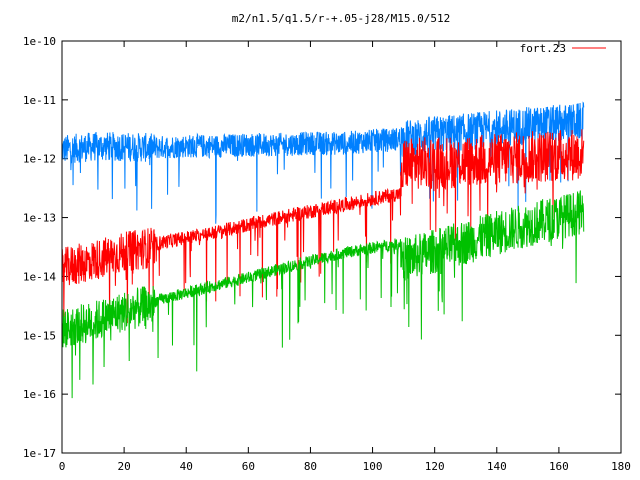 Image resolution: width=640 pixels, height=480 pixels. What do you see at coordinates (62, 466) in the screenshot?
I see `x-tick-label: 0` at bounding box center [62, 466].